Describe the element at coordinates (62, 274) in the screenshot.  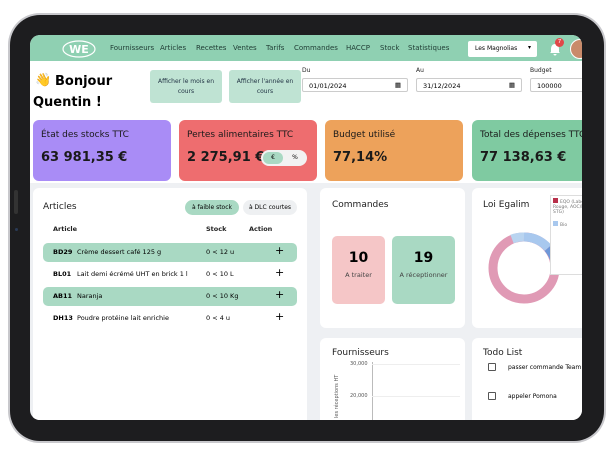
I see `article-code: BL01` at that location.